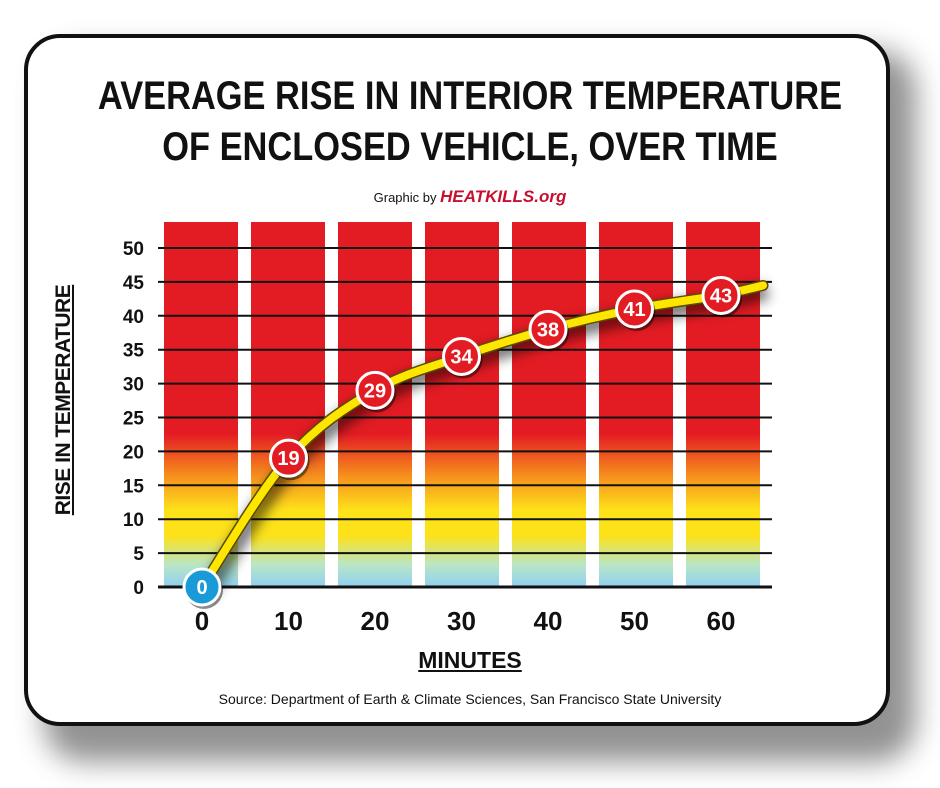 This screenshot has height=788, width=940. What do you see at coordinates (134, 283) in the screenshot?
I see `y-tick-label: 45` at bounding box center [134, 283].